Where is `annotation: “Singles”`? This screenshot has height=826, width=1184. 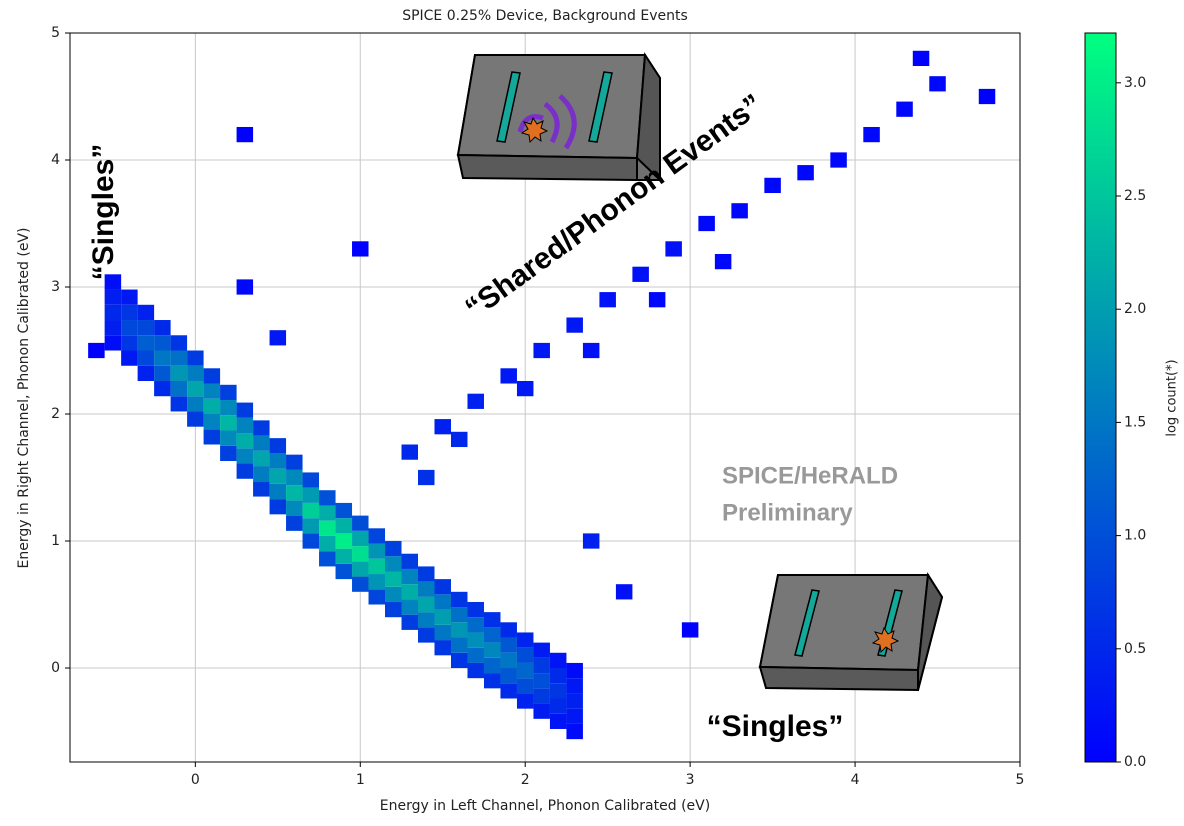 annotation: “Singles” is located at coordinates (775, 726).